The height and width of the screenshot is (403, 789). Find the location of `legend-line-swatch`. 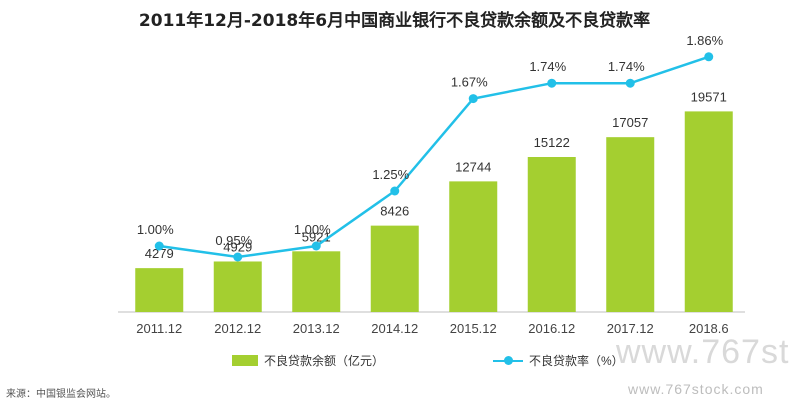

legend-line-swatch is located at coordinates (508, 360).